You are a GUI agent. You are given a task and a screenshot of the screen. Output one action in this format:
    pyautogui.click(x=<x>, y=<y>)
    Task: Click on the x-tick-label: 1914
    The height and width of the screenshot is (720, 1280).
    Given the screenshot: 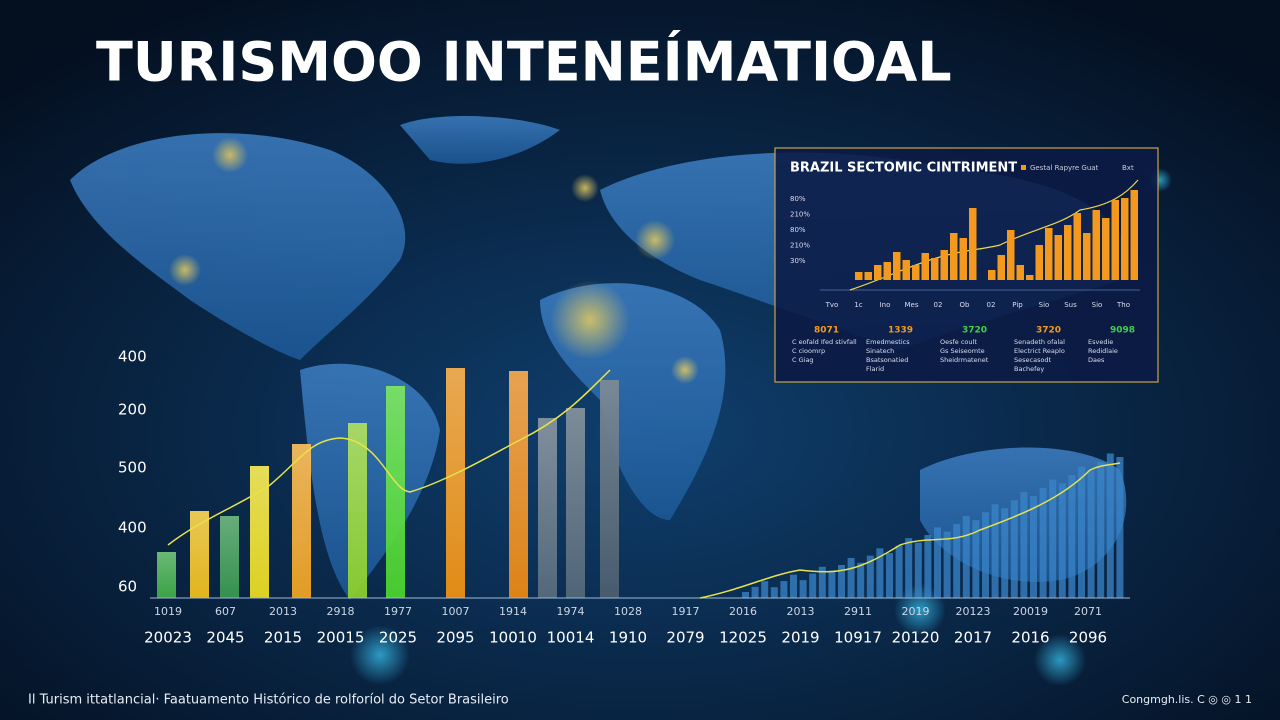 What is the action you would take?
    pyautogui.click(x=513, y=611)
    